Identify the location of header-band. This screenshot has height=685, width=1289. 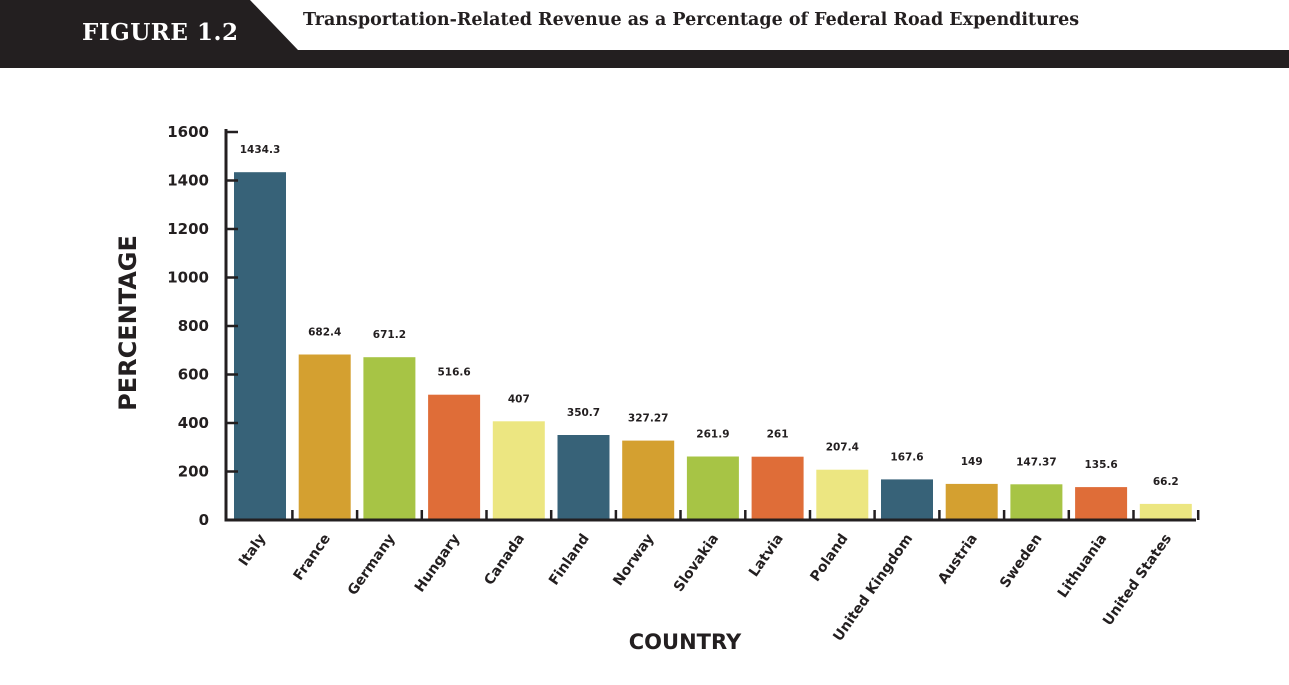
(644, 34).